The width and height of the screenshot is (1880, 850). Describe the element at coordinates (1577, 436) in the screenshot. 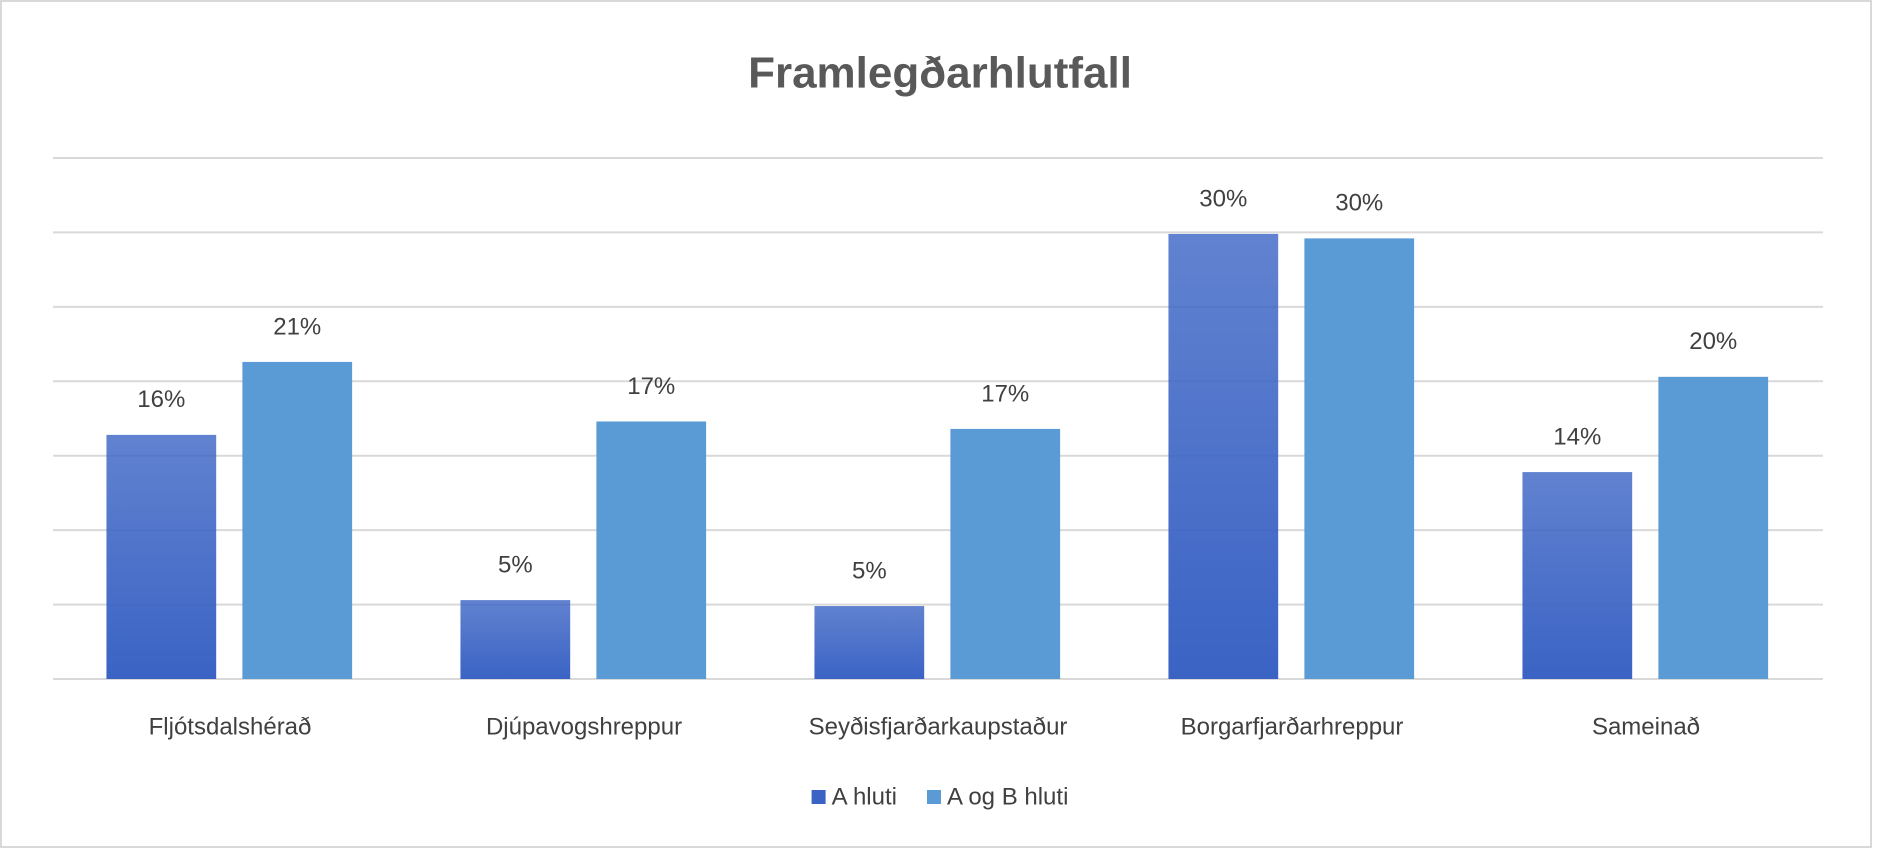

I see `data-label: 14%` at that location.